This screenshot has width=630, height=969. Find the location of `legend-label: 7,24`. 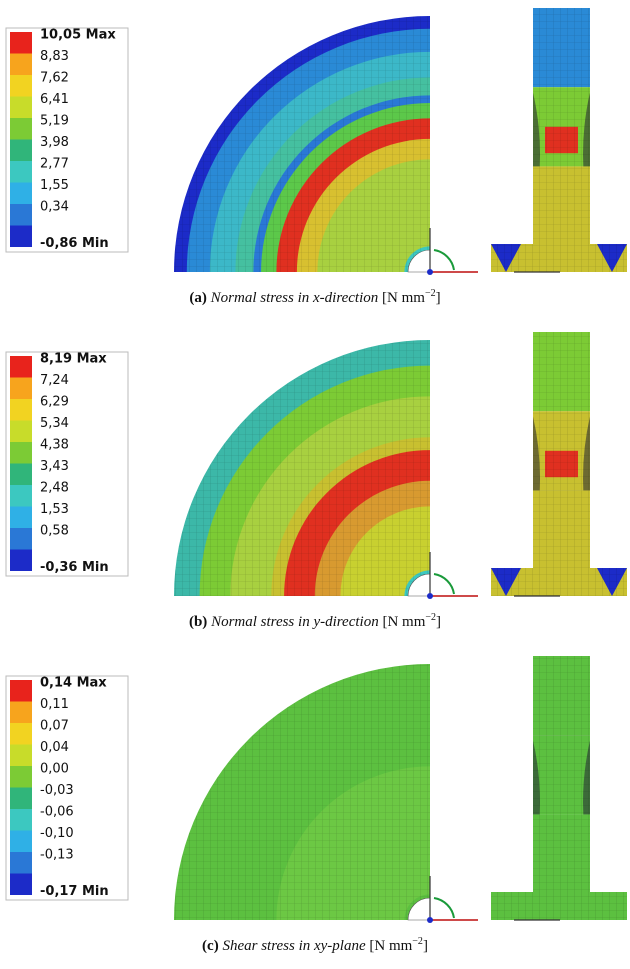

legend-label: 7,24 is located at coordinates (54, 380).